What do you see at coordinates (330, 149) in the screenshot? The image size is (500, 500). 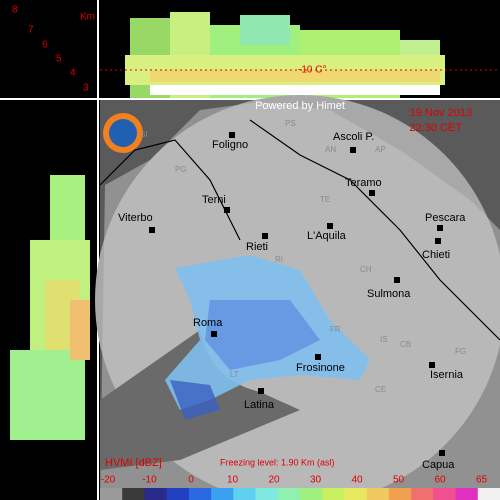 I see `province-code: AN` at bounding box center [330, 149].